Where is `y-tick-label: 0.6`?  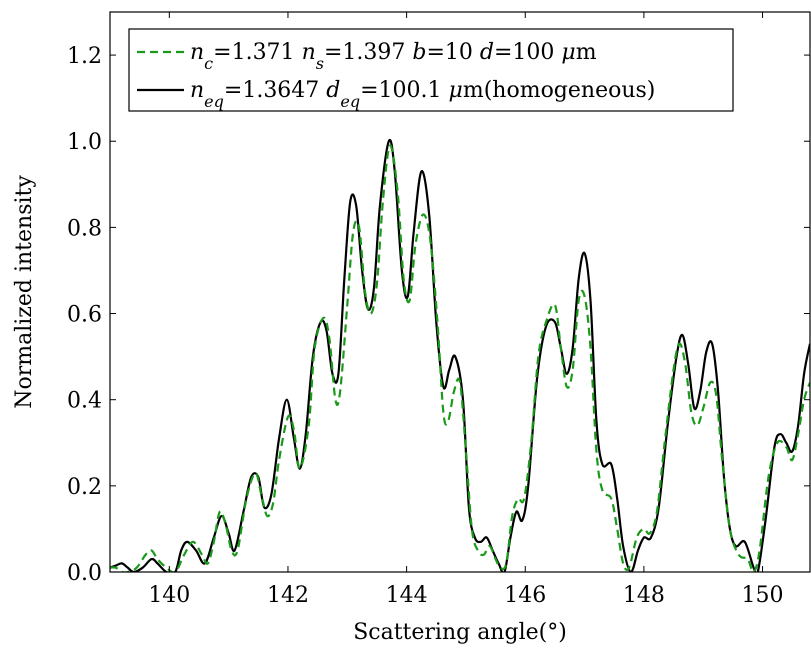 y-tick-label: 0.6 is located at coordinates (84, 315).